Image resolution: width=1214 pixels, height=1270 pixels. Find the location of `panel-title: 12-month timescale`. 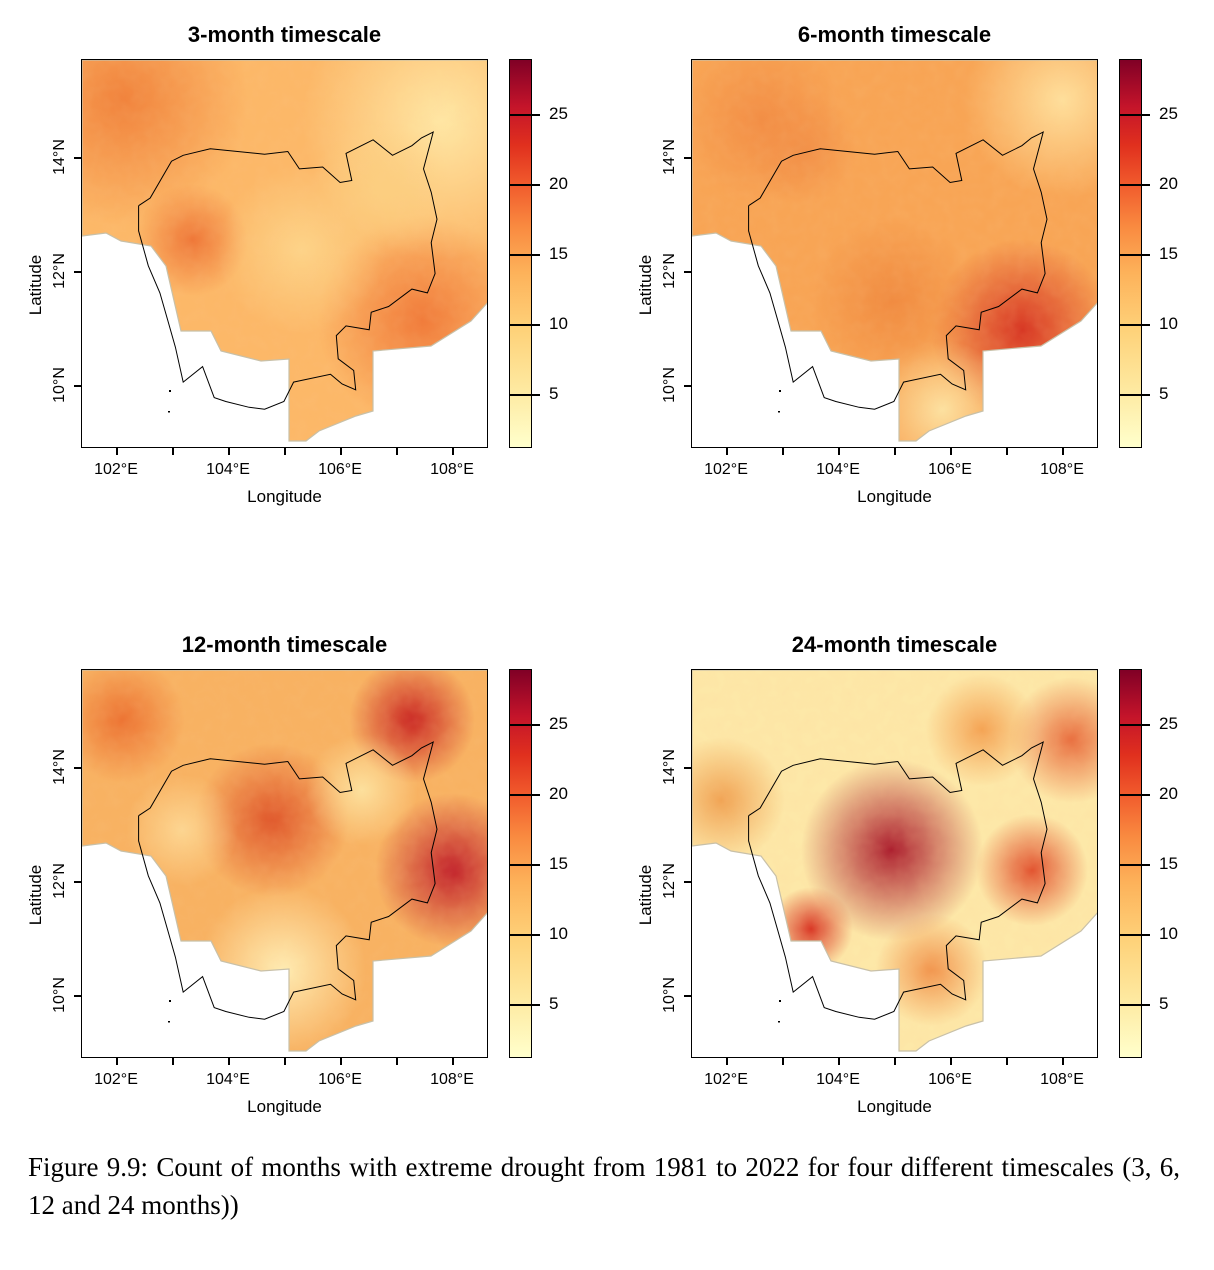

panel-title: 12-month timescale is located at coordinates (284, 644).